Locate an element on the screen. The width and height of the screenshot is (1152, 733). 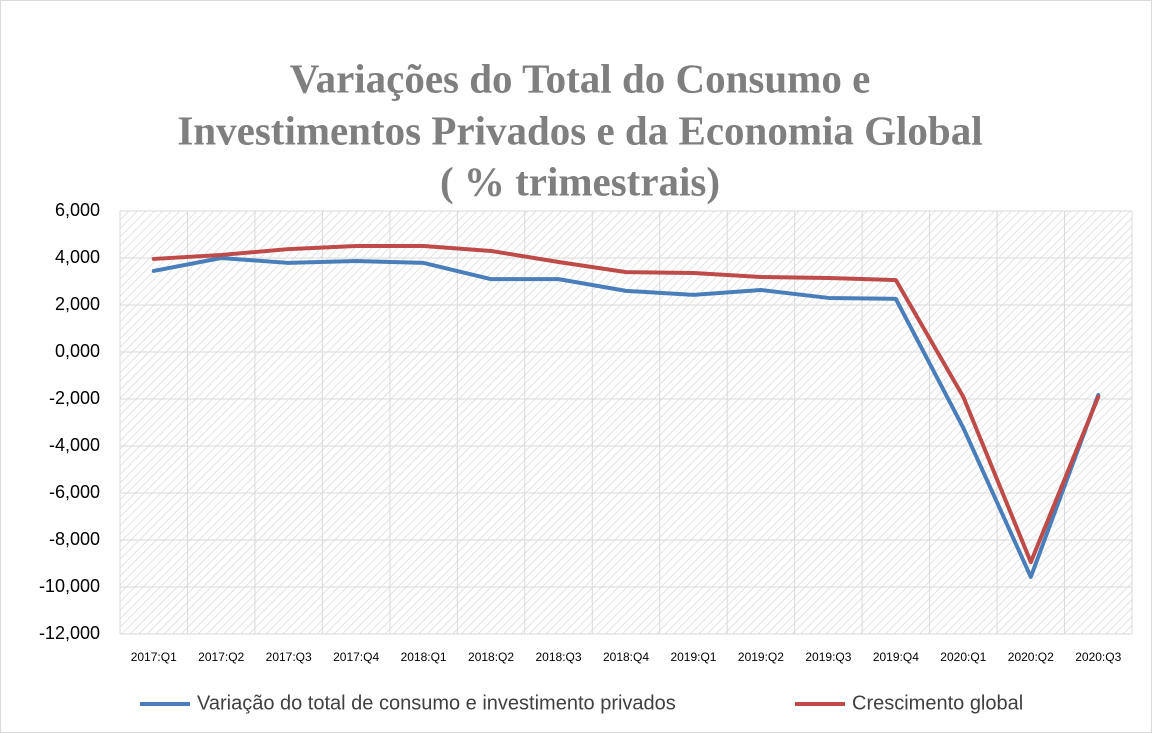
x-tick-label: 2018:Q2 is located at coordinates (491, 657).